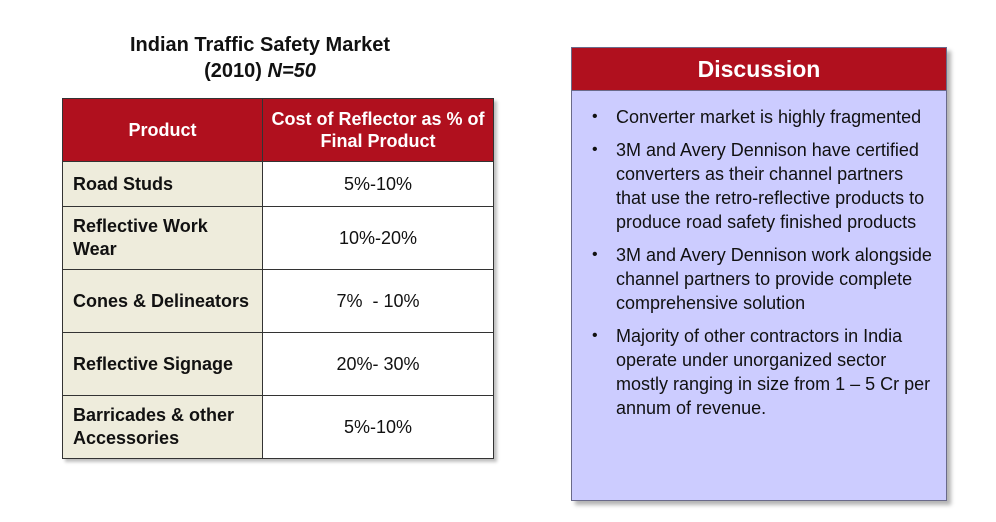 Image resolution: width=996 pixels, height=522 pixels. I want to click on cost-cell: 10%-20%, so click(378, 238).